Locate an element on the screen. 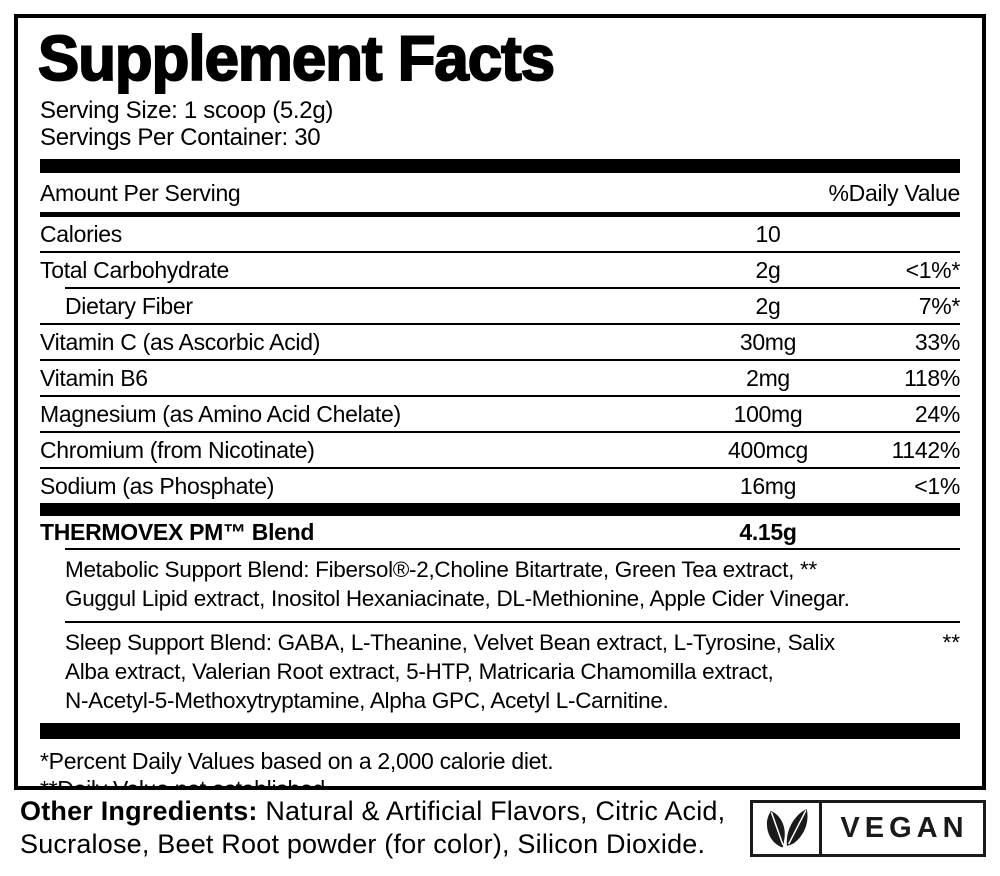 This screenshot has width=1000, height=876. section-bar-footnotes is located at coordinates (500, 731).